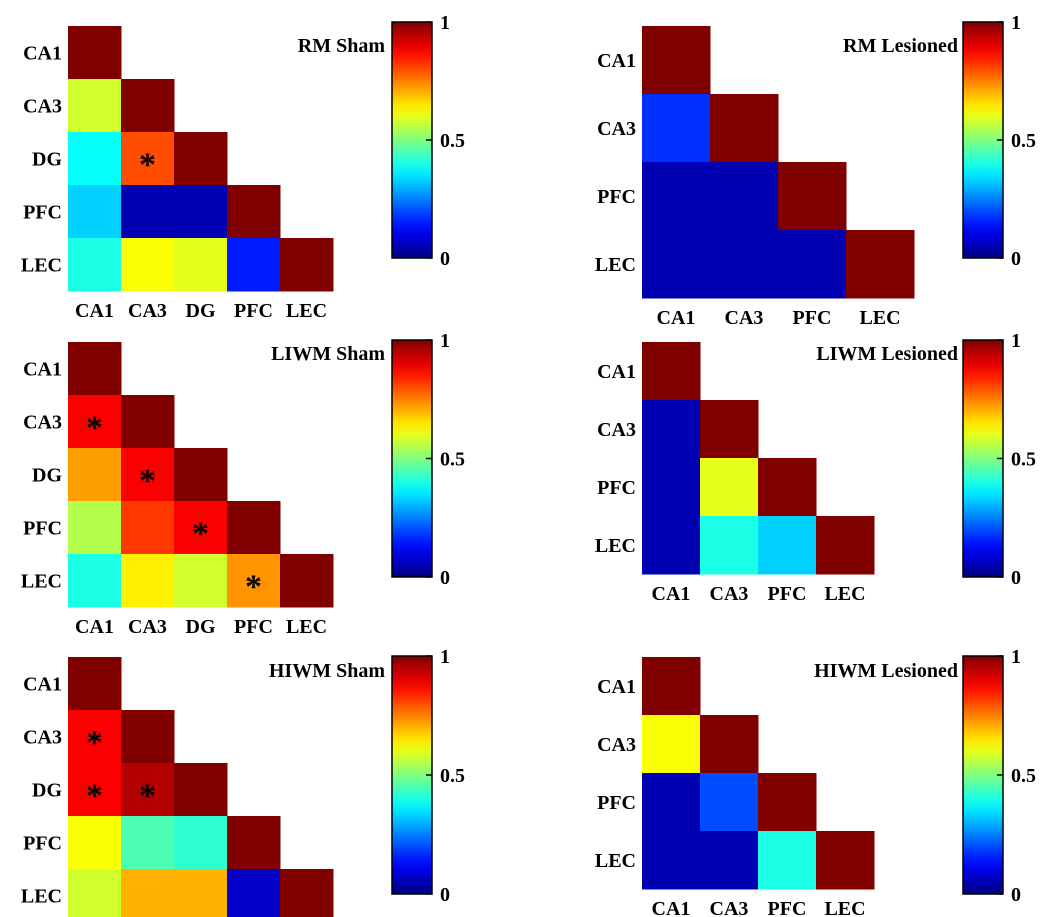 The image size is (1050, 917). What do you see at coordinates (201, 311) in the screenshot?
I see `column-label: DG` at bounding box center [201, 311].